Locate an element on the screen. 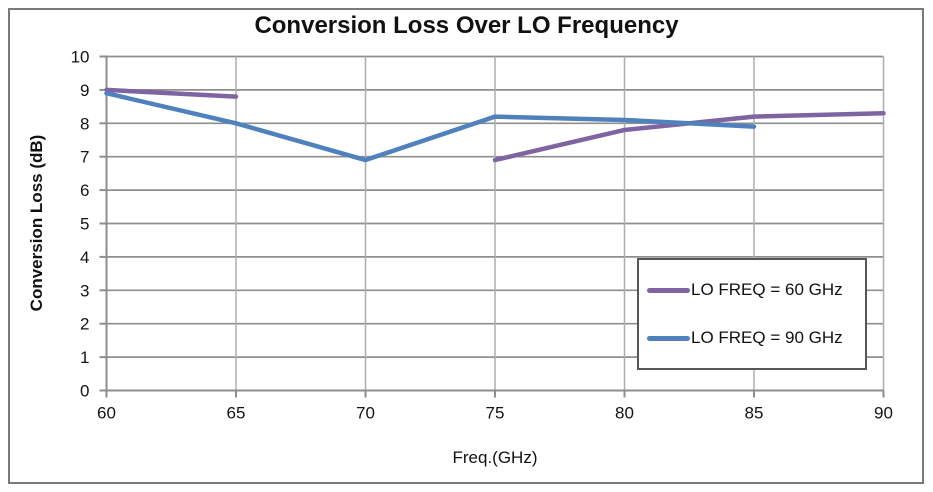 The width and height of the screenshot is (933, 492). legend-label-lo-freq-60: LO FREQ = 60 GHz is located at coordinates (767, 289).